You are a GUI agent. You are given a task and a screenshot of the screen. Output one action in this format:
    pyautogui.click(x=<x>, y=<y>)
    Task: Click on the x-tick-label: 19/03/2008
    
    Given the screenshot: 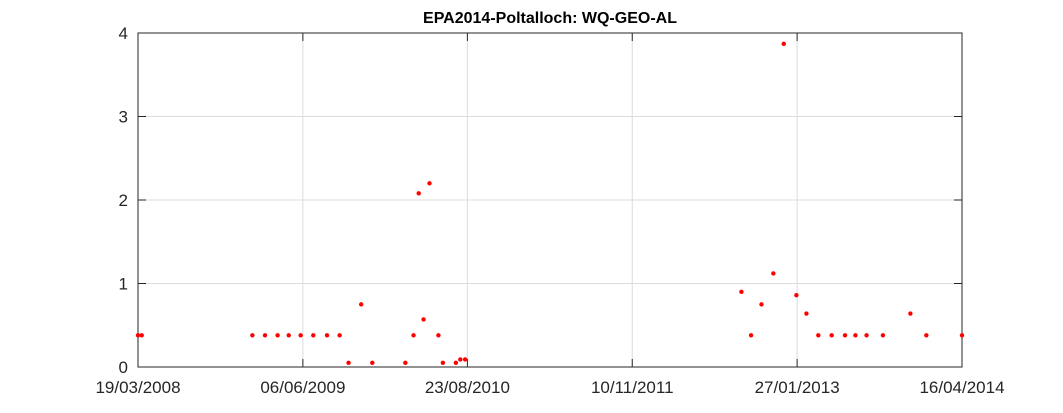 What is the action you would take?
    pyautogui.click(x=137, y=387)
    